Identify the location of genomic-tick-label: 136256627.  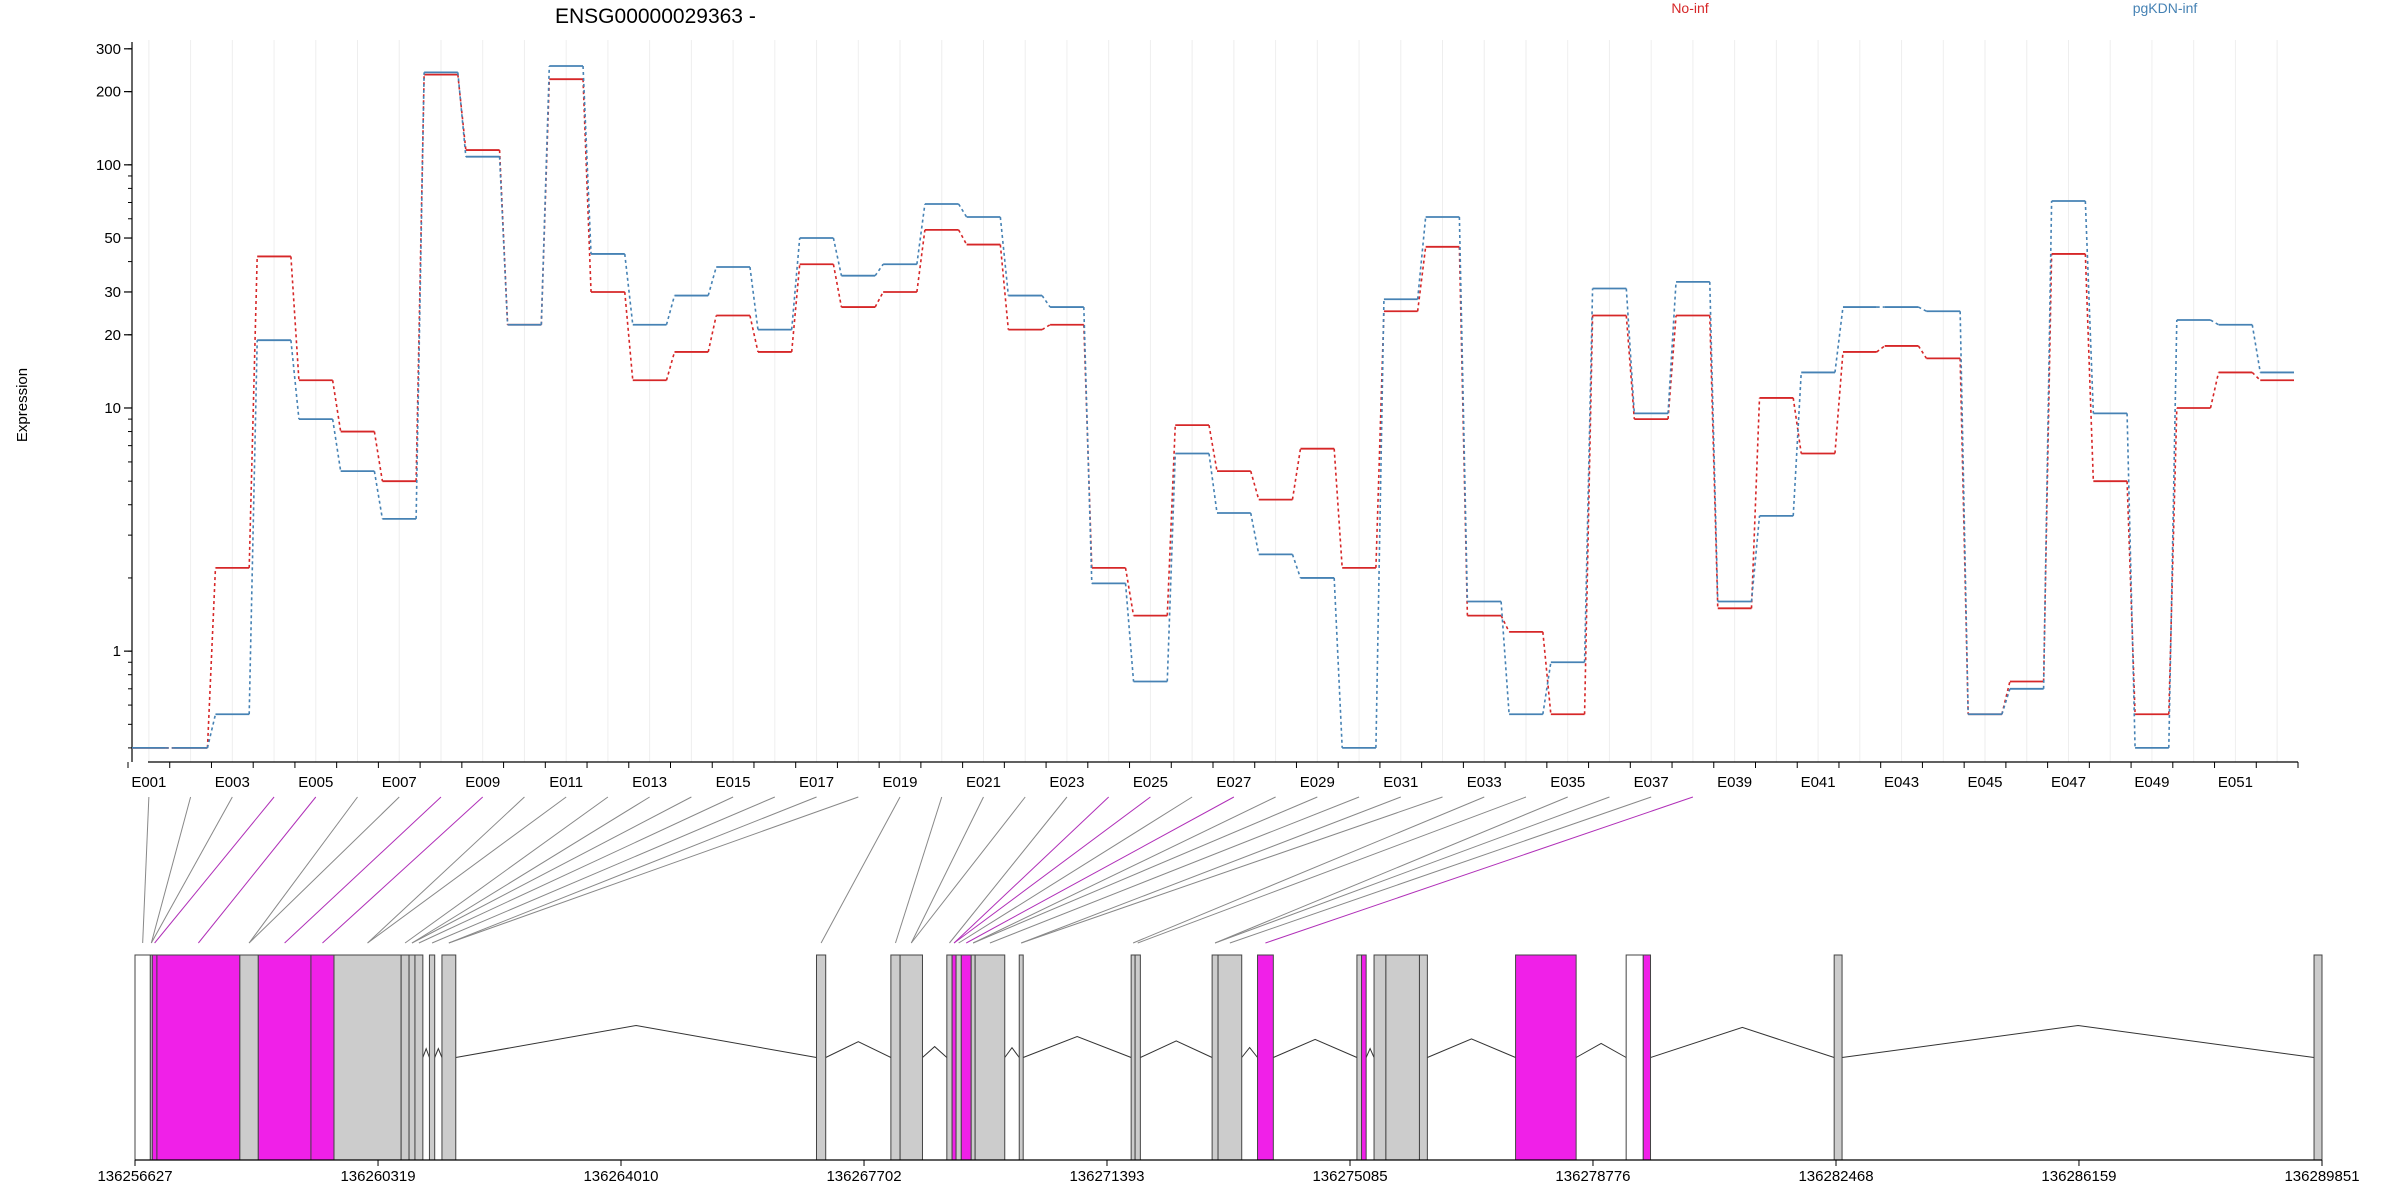
(134, 1176).